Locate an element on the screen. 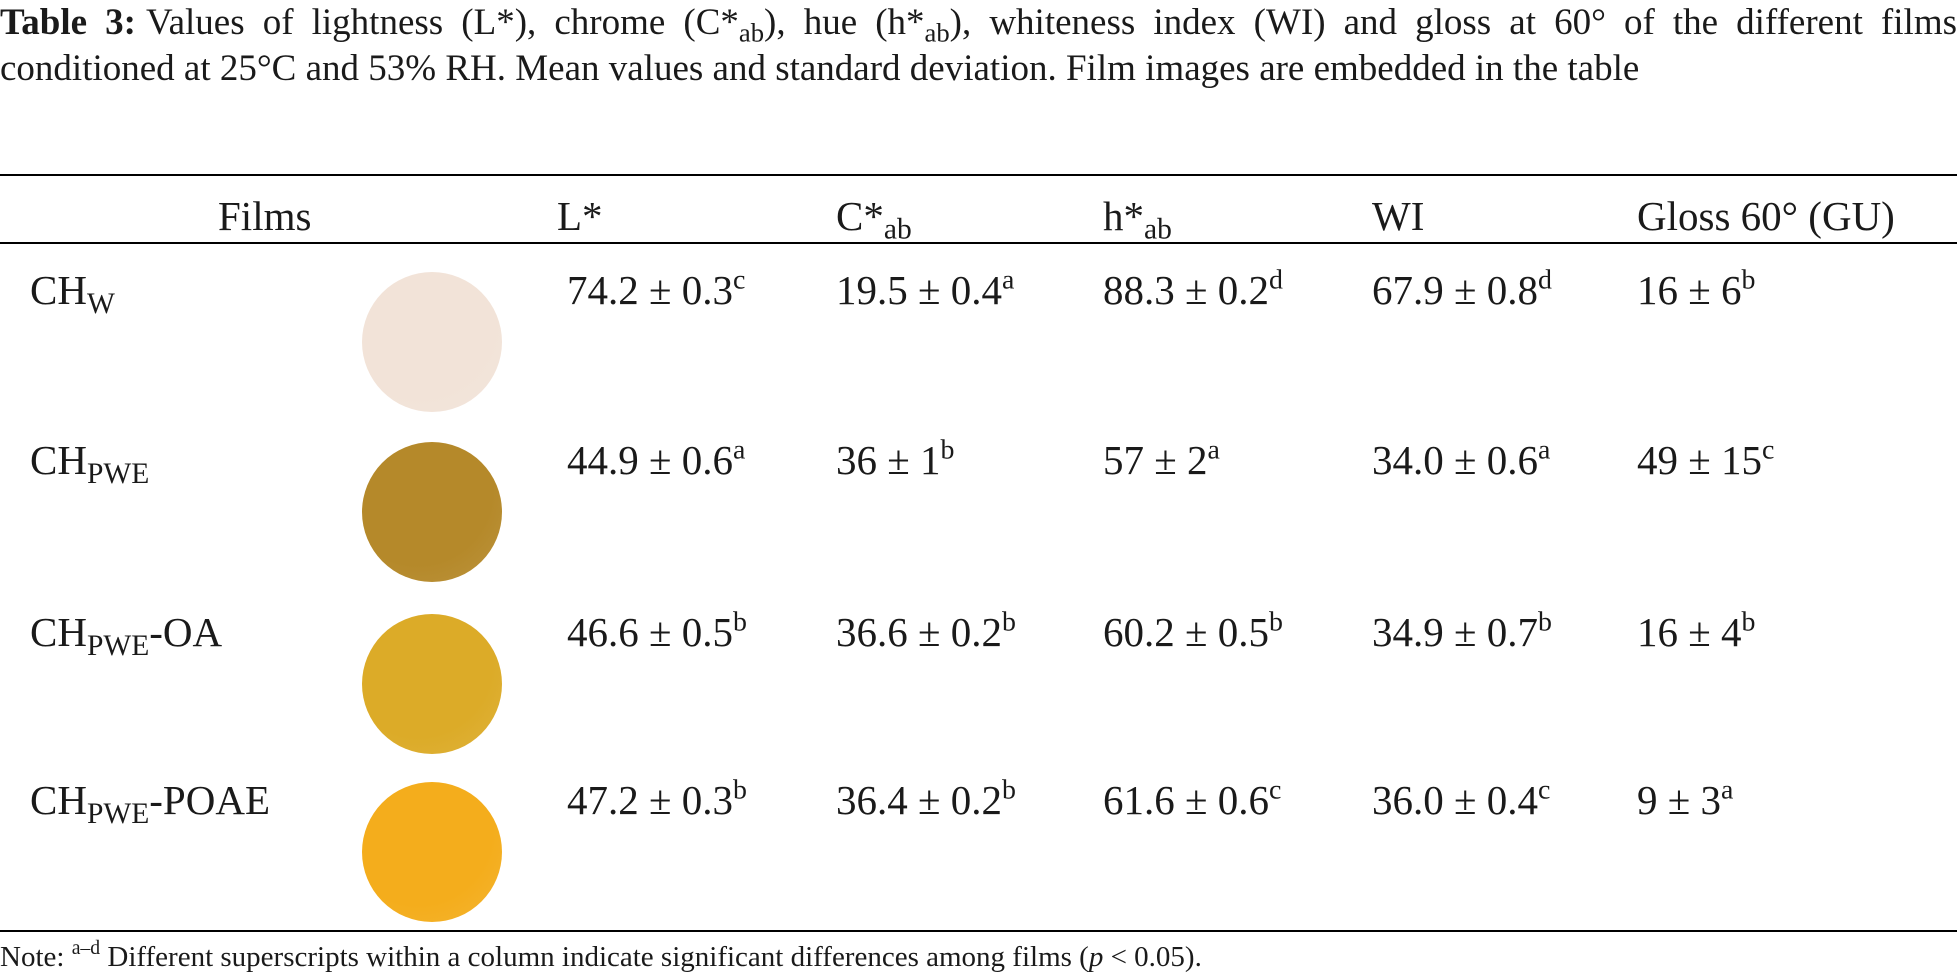 The width and height of the screenshot is (1957, 980). film-suffix: -POAE is located at coordinates (209, 800).